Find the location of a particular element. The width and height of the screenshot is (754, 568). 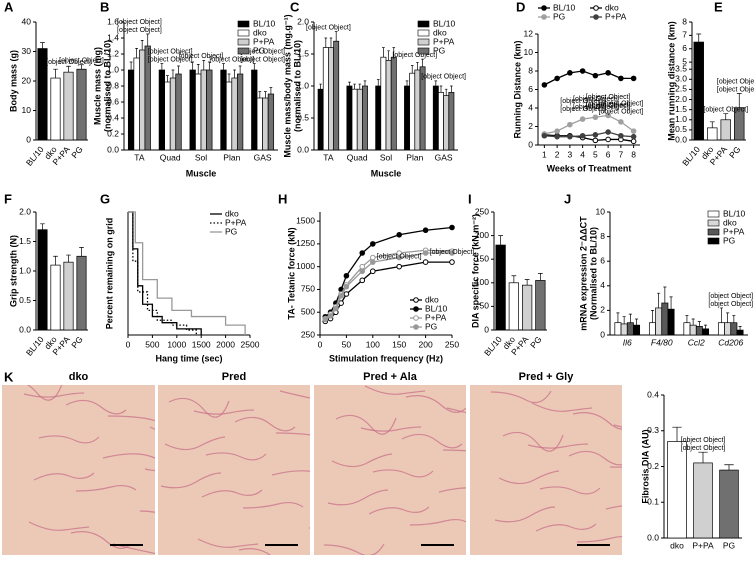

x-tick-label: 2500 is located at coordinates (250, 344).